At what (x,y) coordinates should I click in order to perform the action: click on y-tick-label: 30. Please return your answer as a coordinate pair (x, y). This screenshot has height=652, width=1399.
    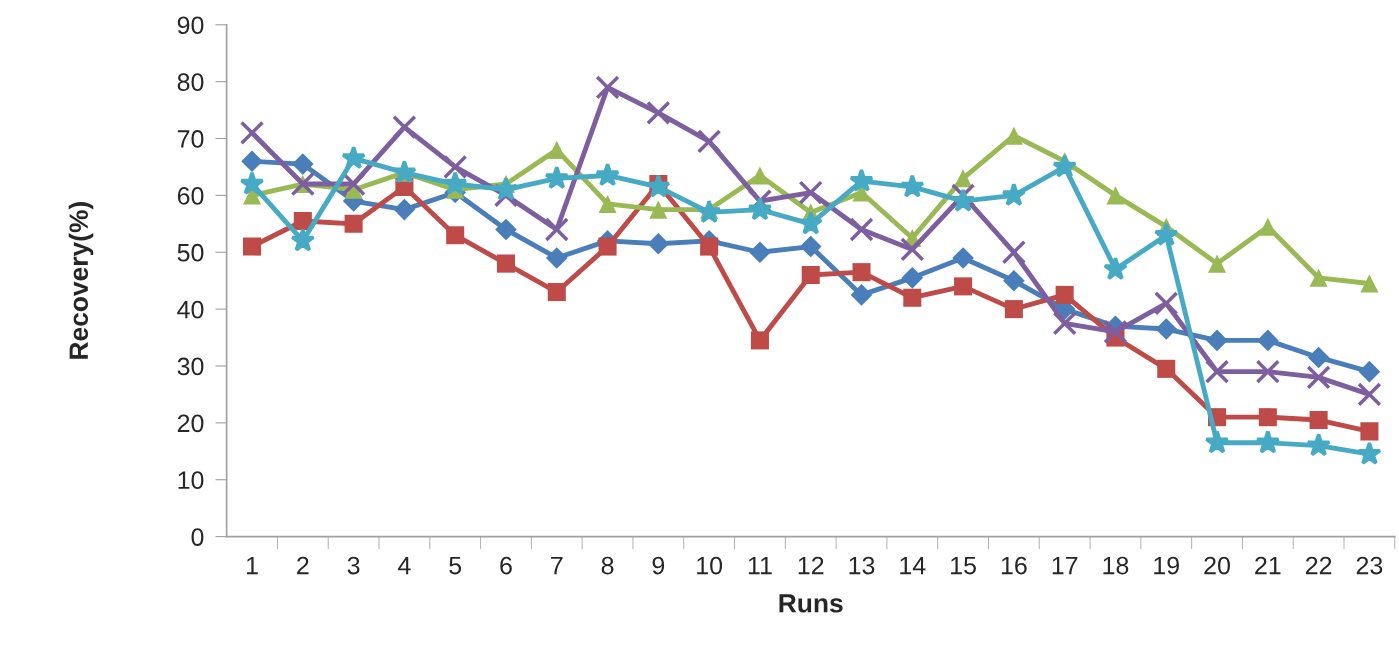
    Looking at the image, I should click on (190, 366).